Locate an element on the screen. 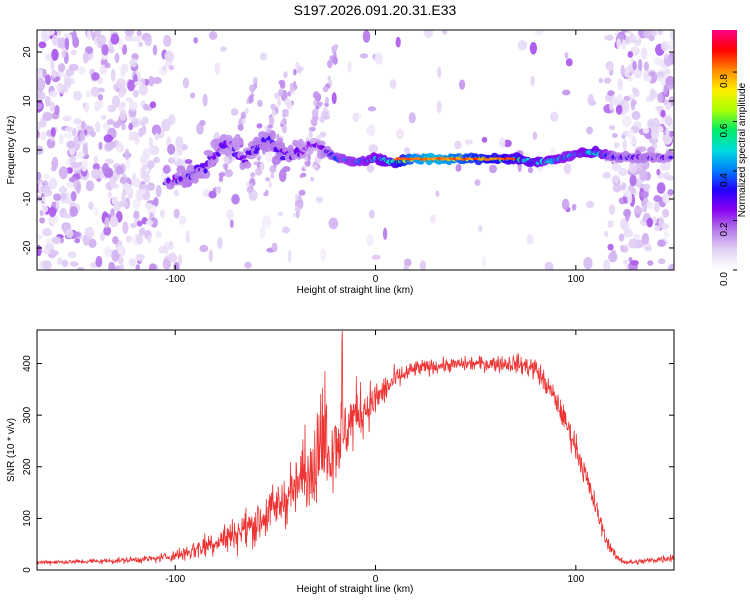 The image size is (750, 600). snr-y-tick-label: 100 is located at coordinates (27, 518).